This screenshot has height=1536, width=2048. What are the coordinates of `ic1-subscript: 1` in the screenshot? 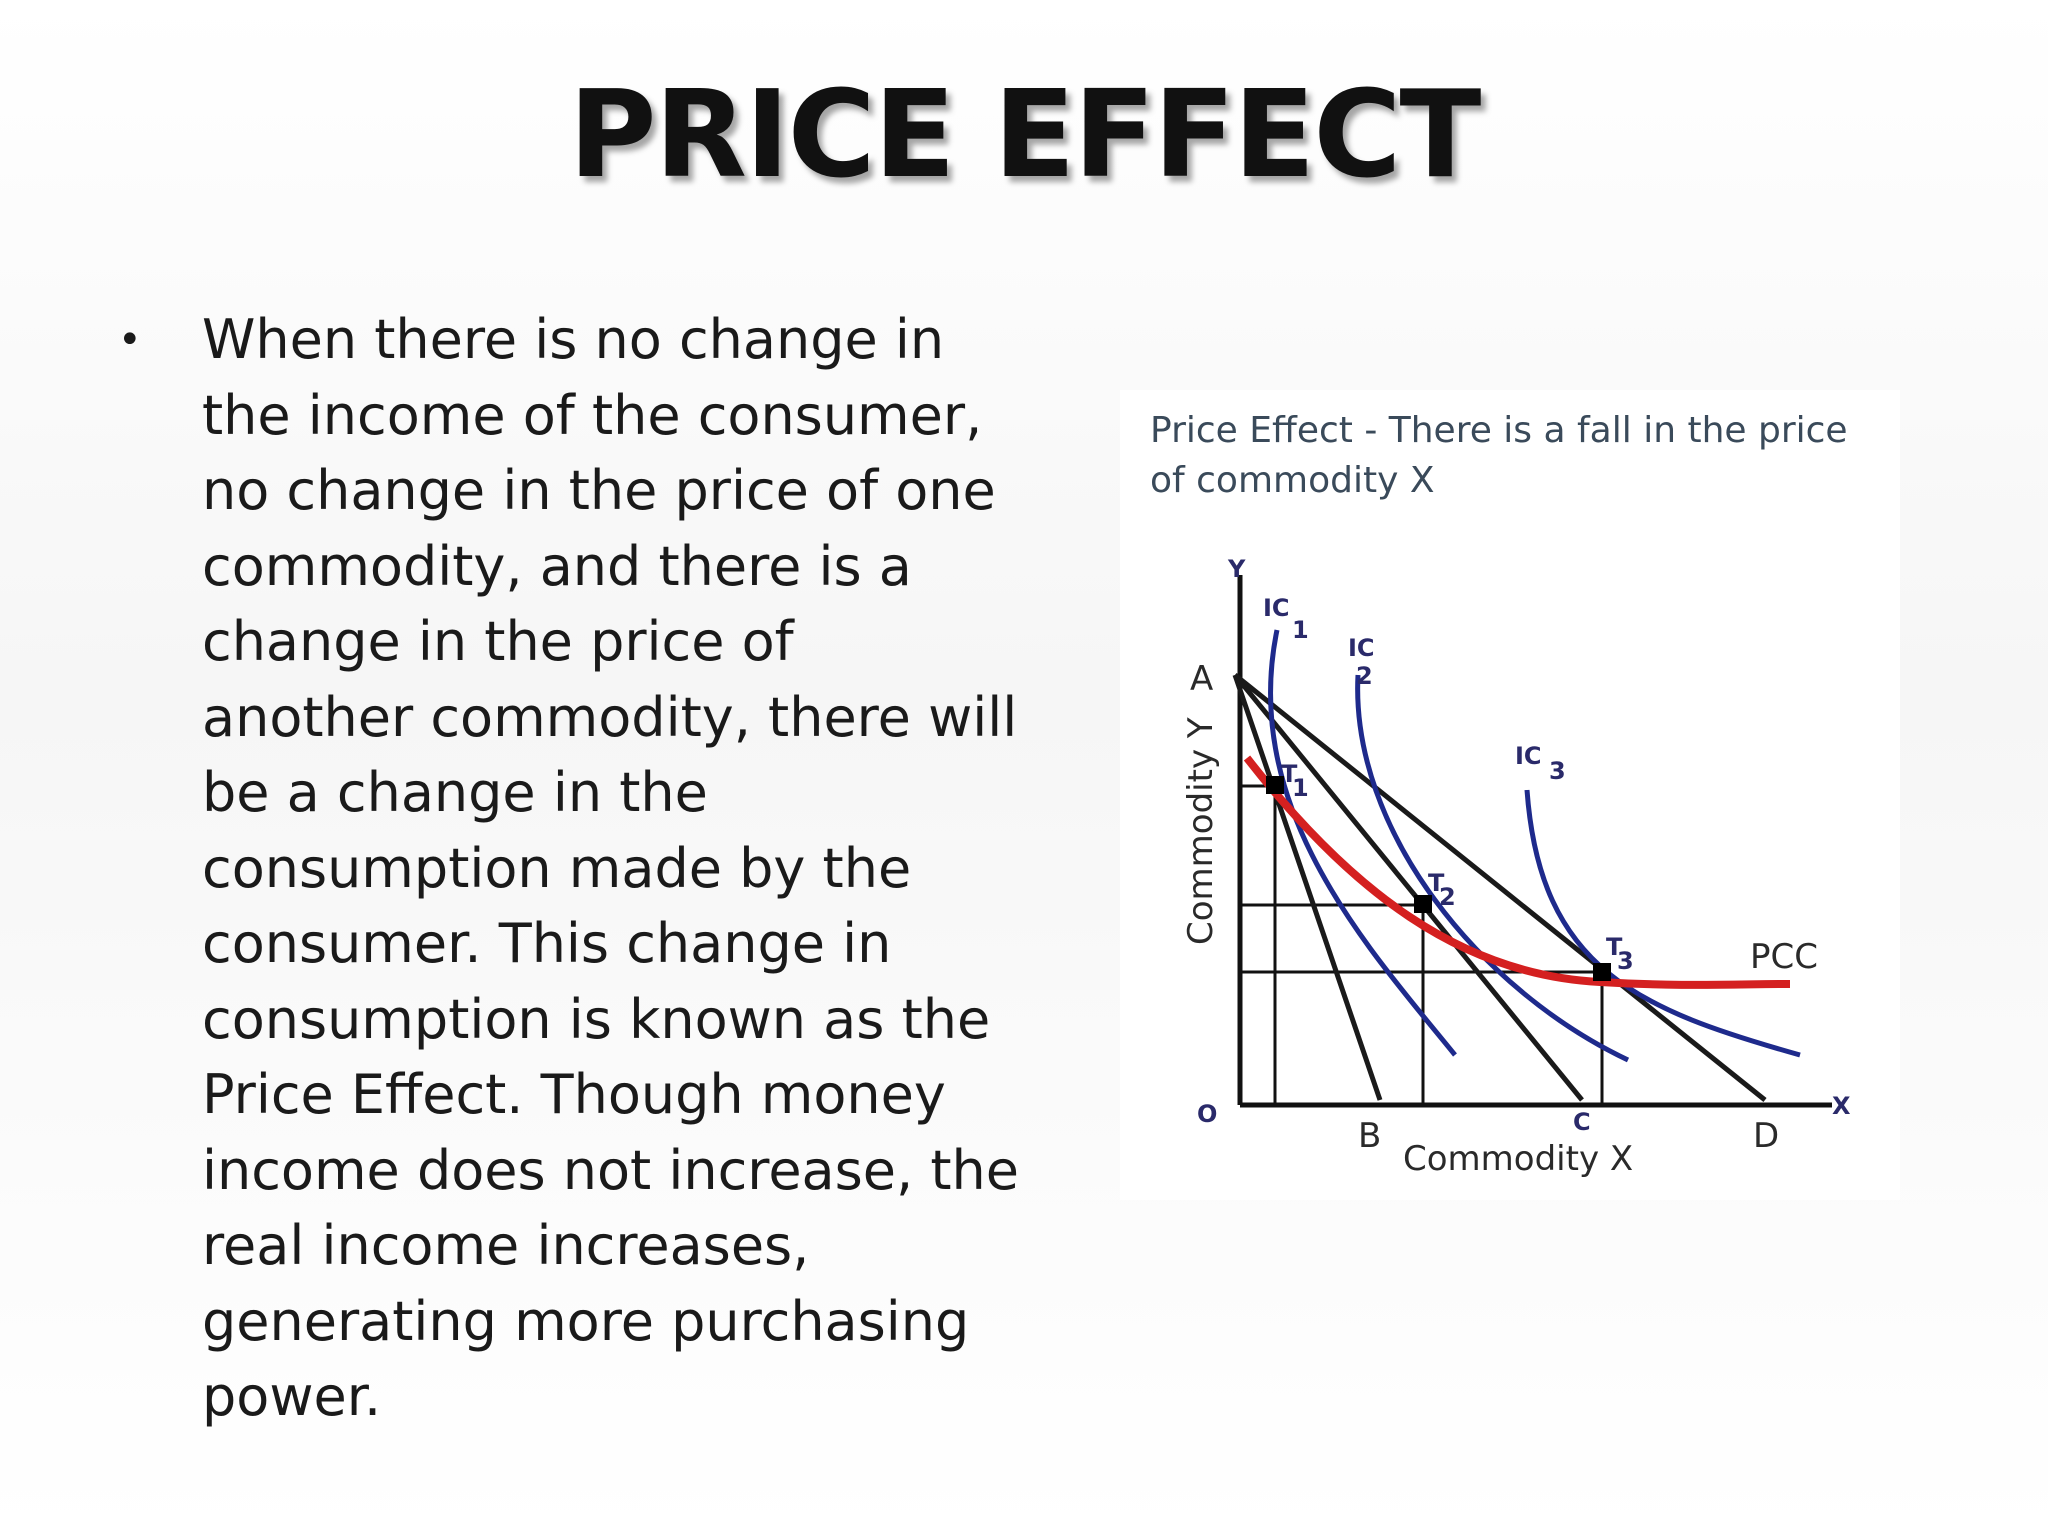 It's located at (1300, 630).